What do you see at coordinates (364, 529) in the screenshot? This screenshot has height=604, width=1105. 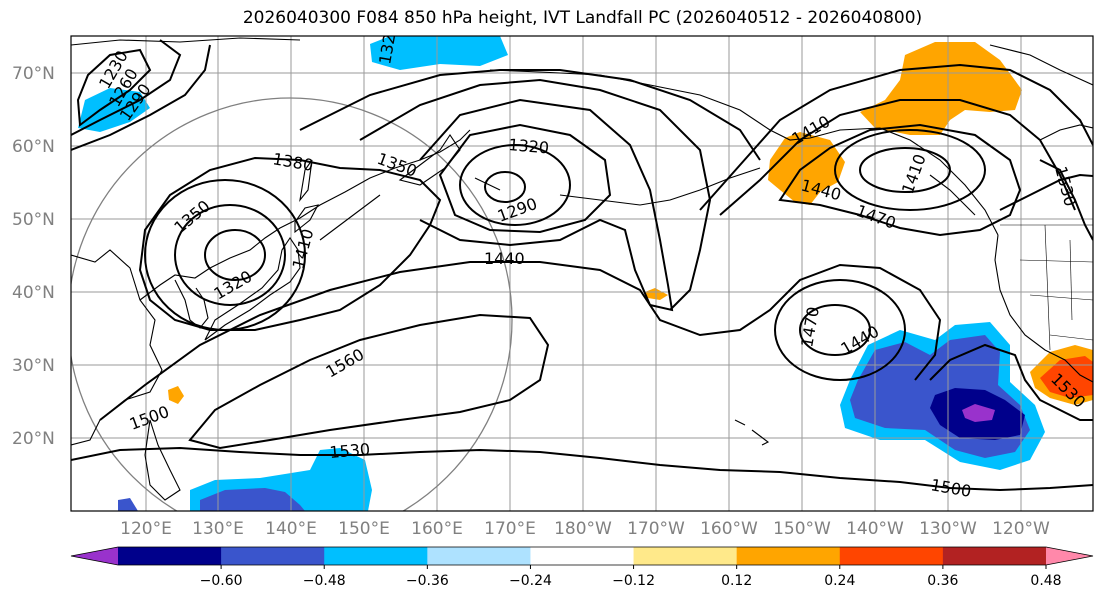 I see `lon-label: 150°E` at bounding box center [364, 529].